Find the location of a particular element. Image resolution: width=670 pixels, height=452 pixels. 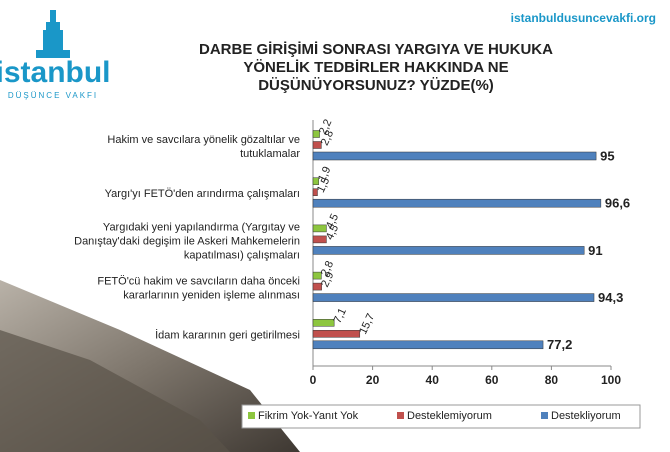

x-tick-label: 100 is located at coordinates (611, 380).